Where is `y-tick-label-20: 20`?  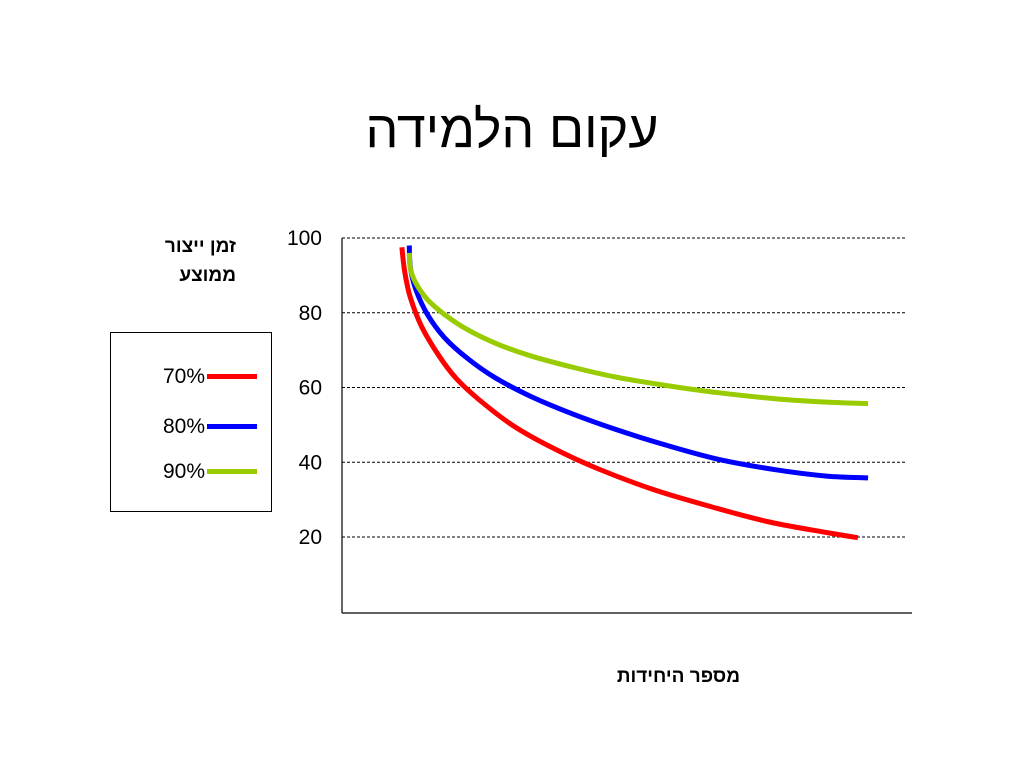 y-tick-label-20: 20 is located at coordinates (310, 537).